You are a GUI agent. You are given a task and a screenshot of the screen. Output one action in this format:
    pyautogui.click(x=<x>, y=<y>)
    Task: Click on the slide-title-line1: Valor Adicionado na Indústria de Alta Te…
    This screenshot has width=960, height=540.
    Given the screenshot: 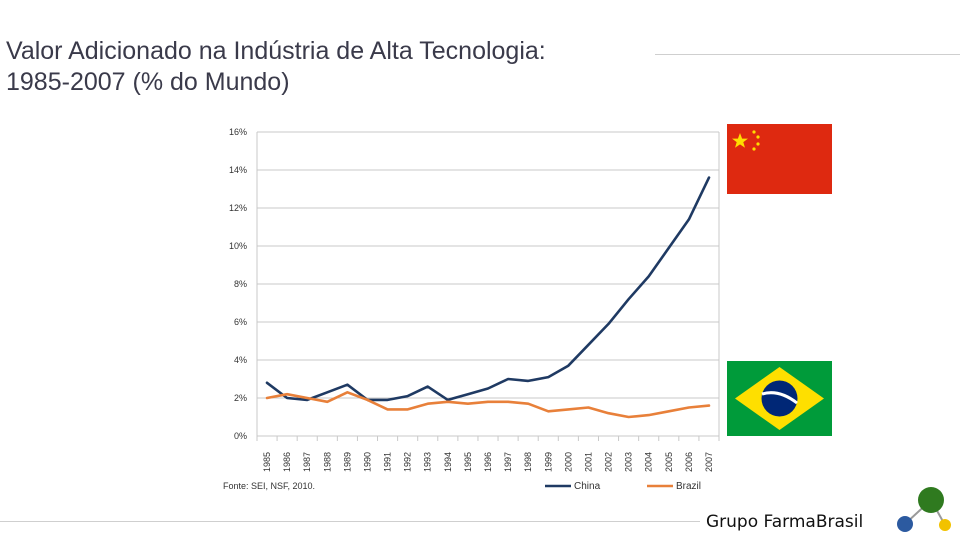 What is the action you would take?
    pyautogui.click(x=276, y=51)
    